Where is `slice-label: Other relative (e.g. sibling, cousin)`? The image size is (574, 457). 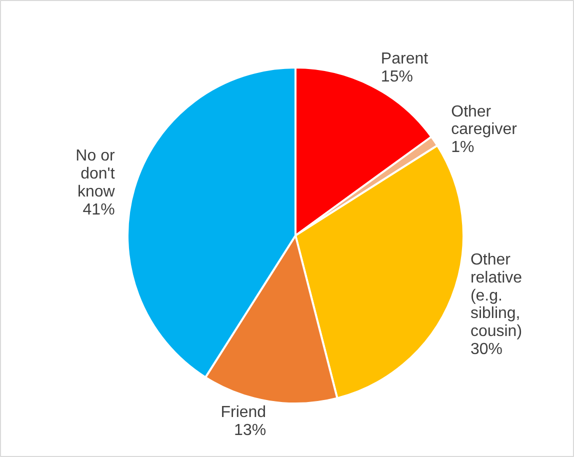
slice-label: Other relative (e.g. sibling, cousin) is located at coordinates (496, 296).